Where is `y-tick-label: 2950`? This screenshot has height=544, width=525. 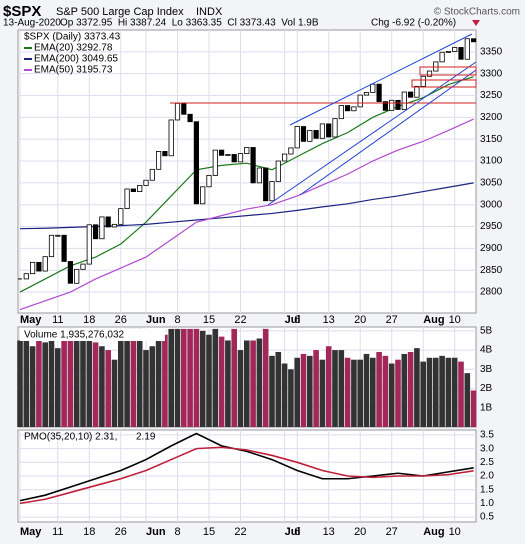 y-tick-label: 2950 is located at coordinates (491, 226).